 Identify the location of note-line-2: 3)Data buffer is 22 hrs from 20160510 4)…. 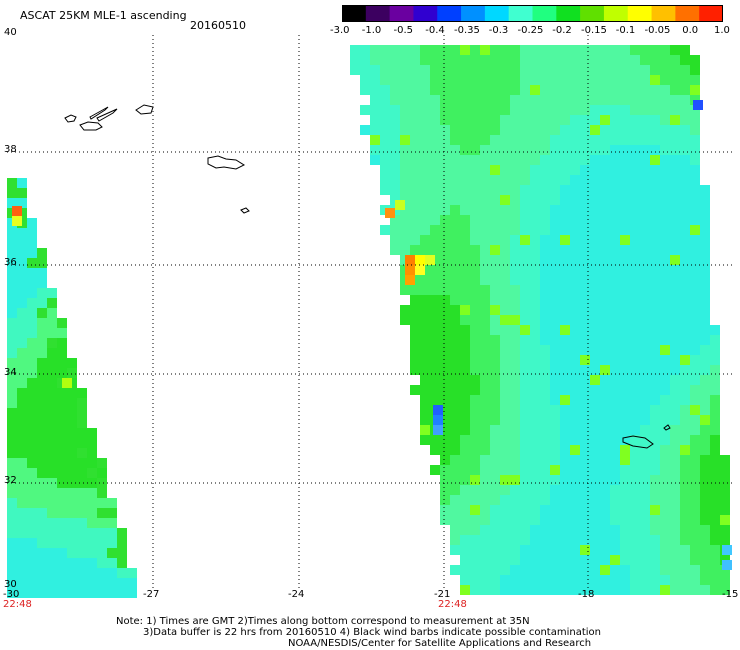
(372, 632).